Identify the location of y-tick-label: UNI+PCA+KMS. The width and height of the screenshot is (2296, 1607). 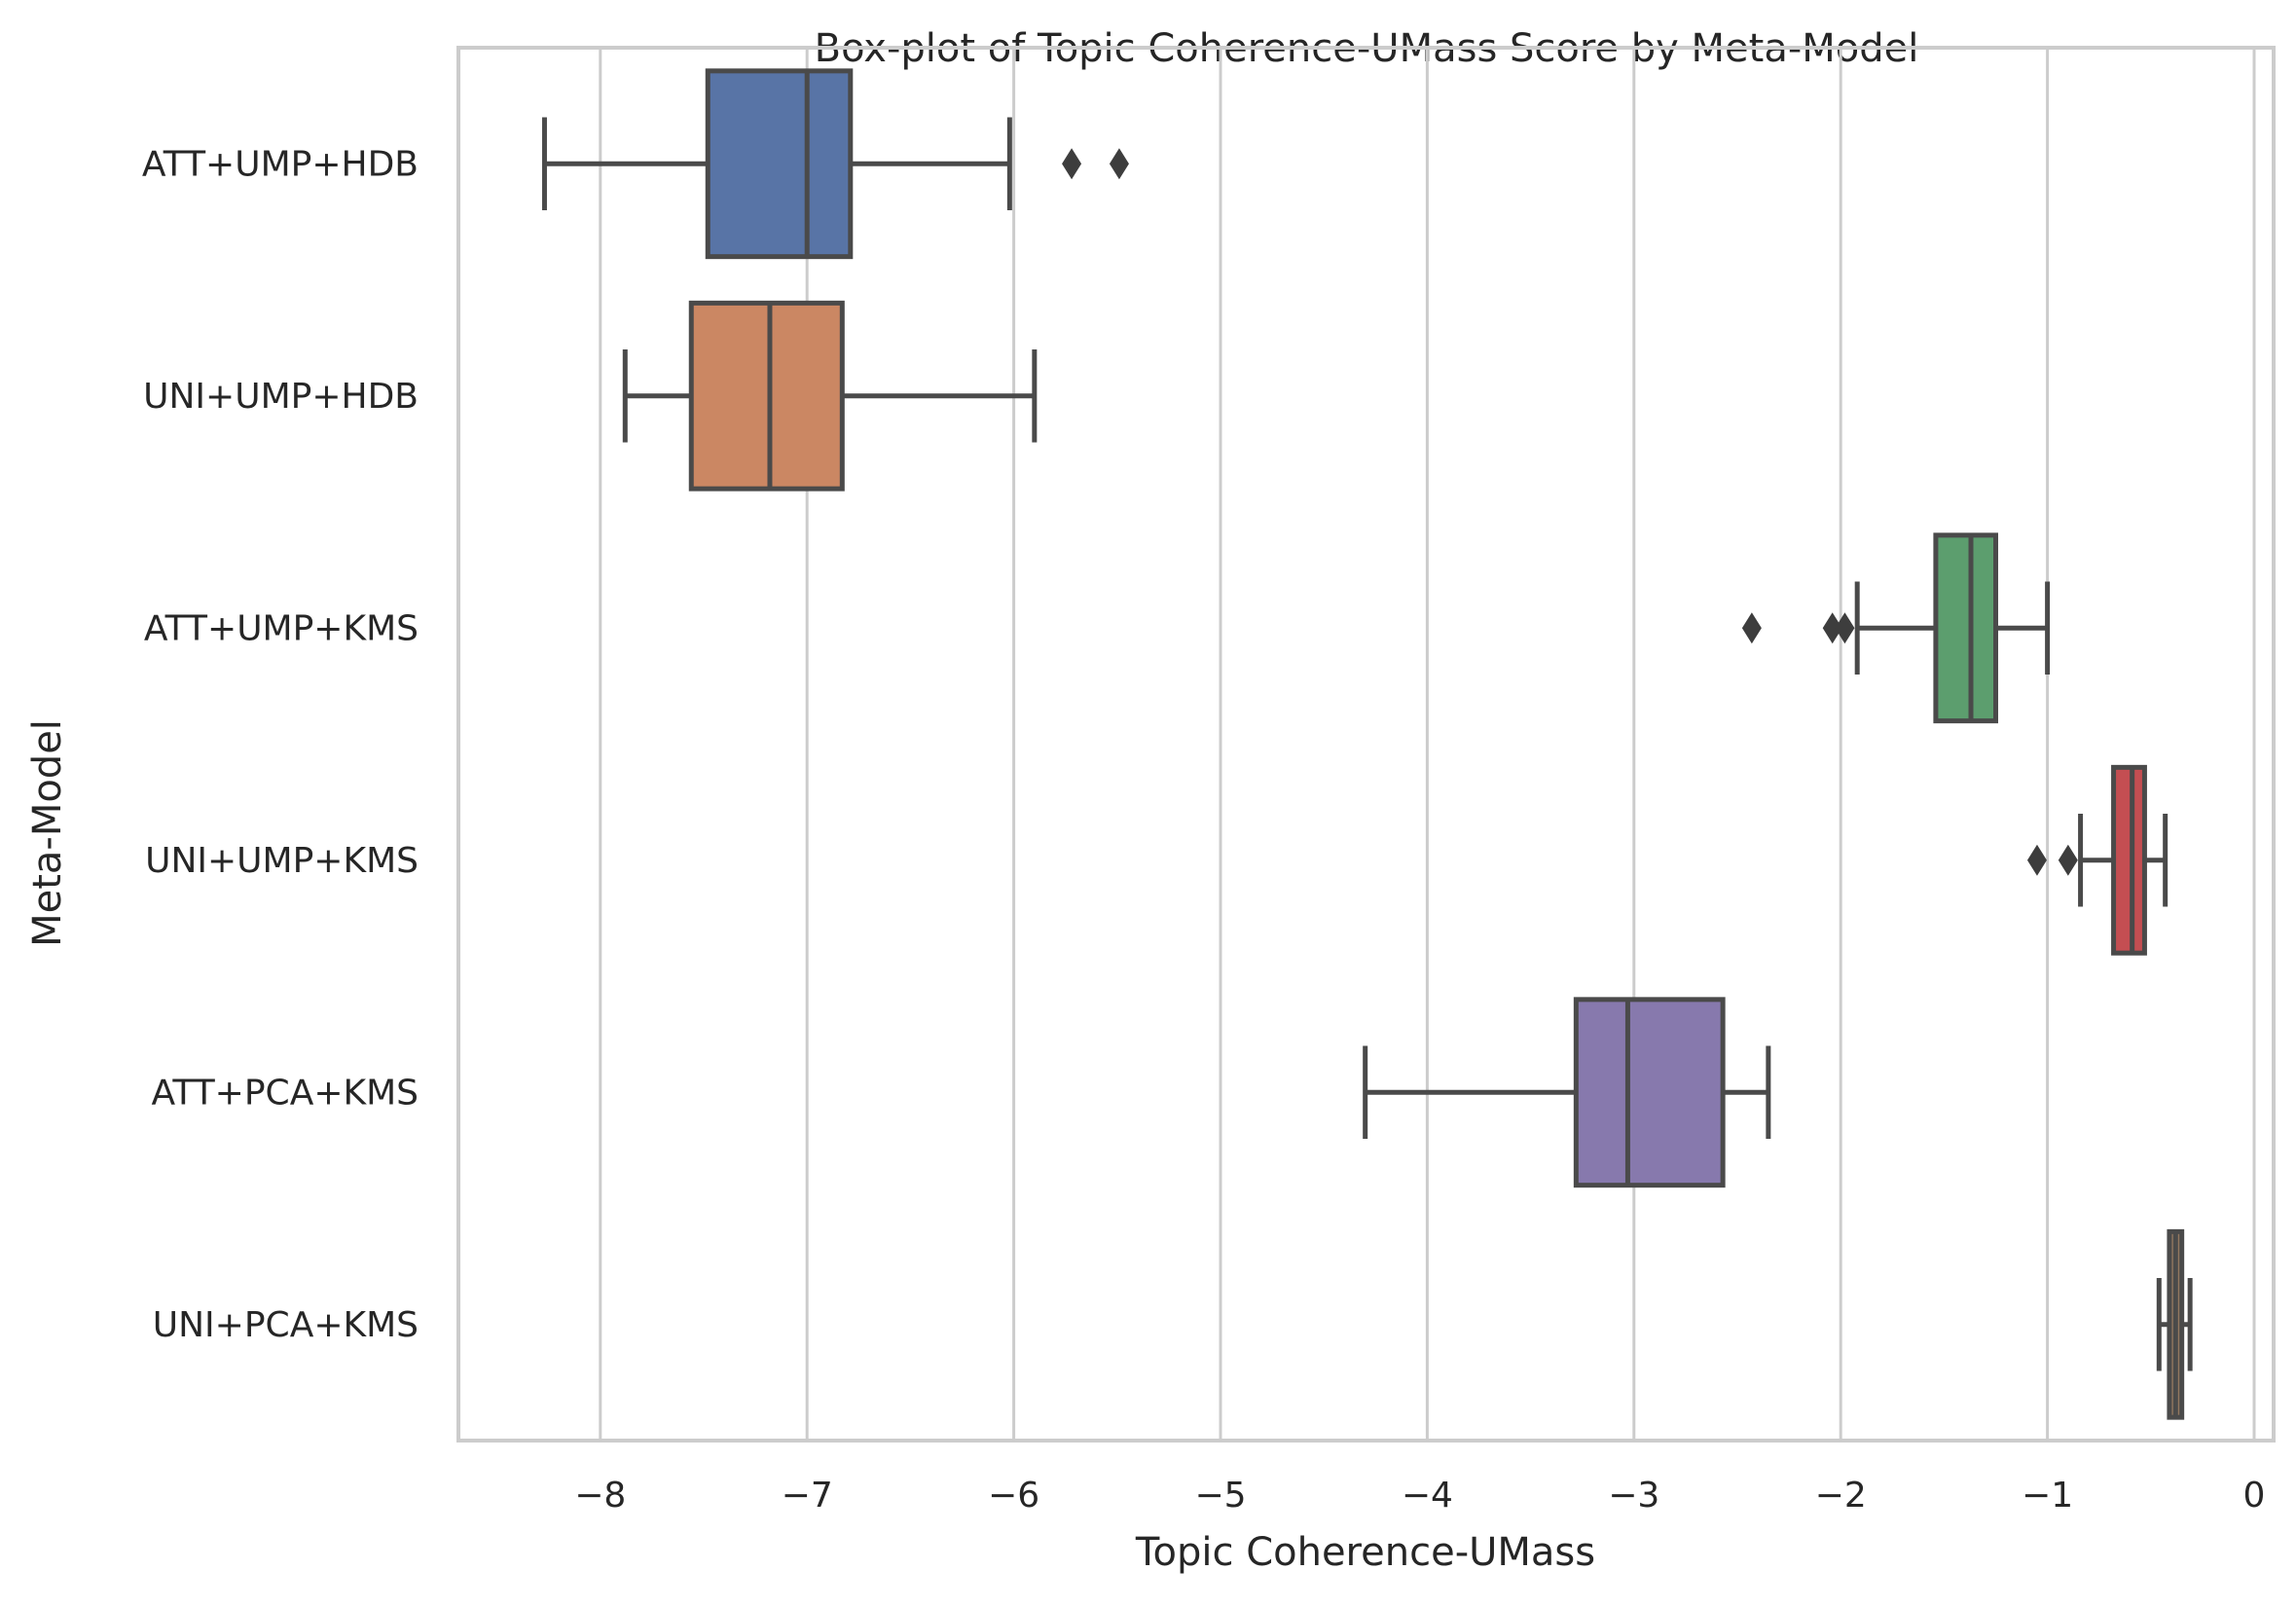
(286, 1325).